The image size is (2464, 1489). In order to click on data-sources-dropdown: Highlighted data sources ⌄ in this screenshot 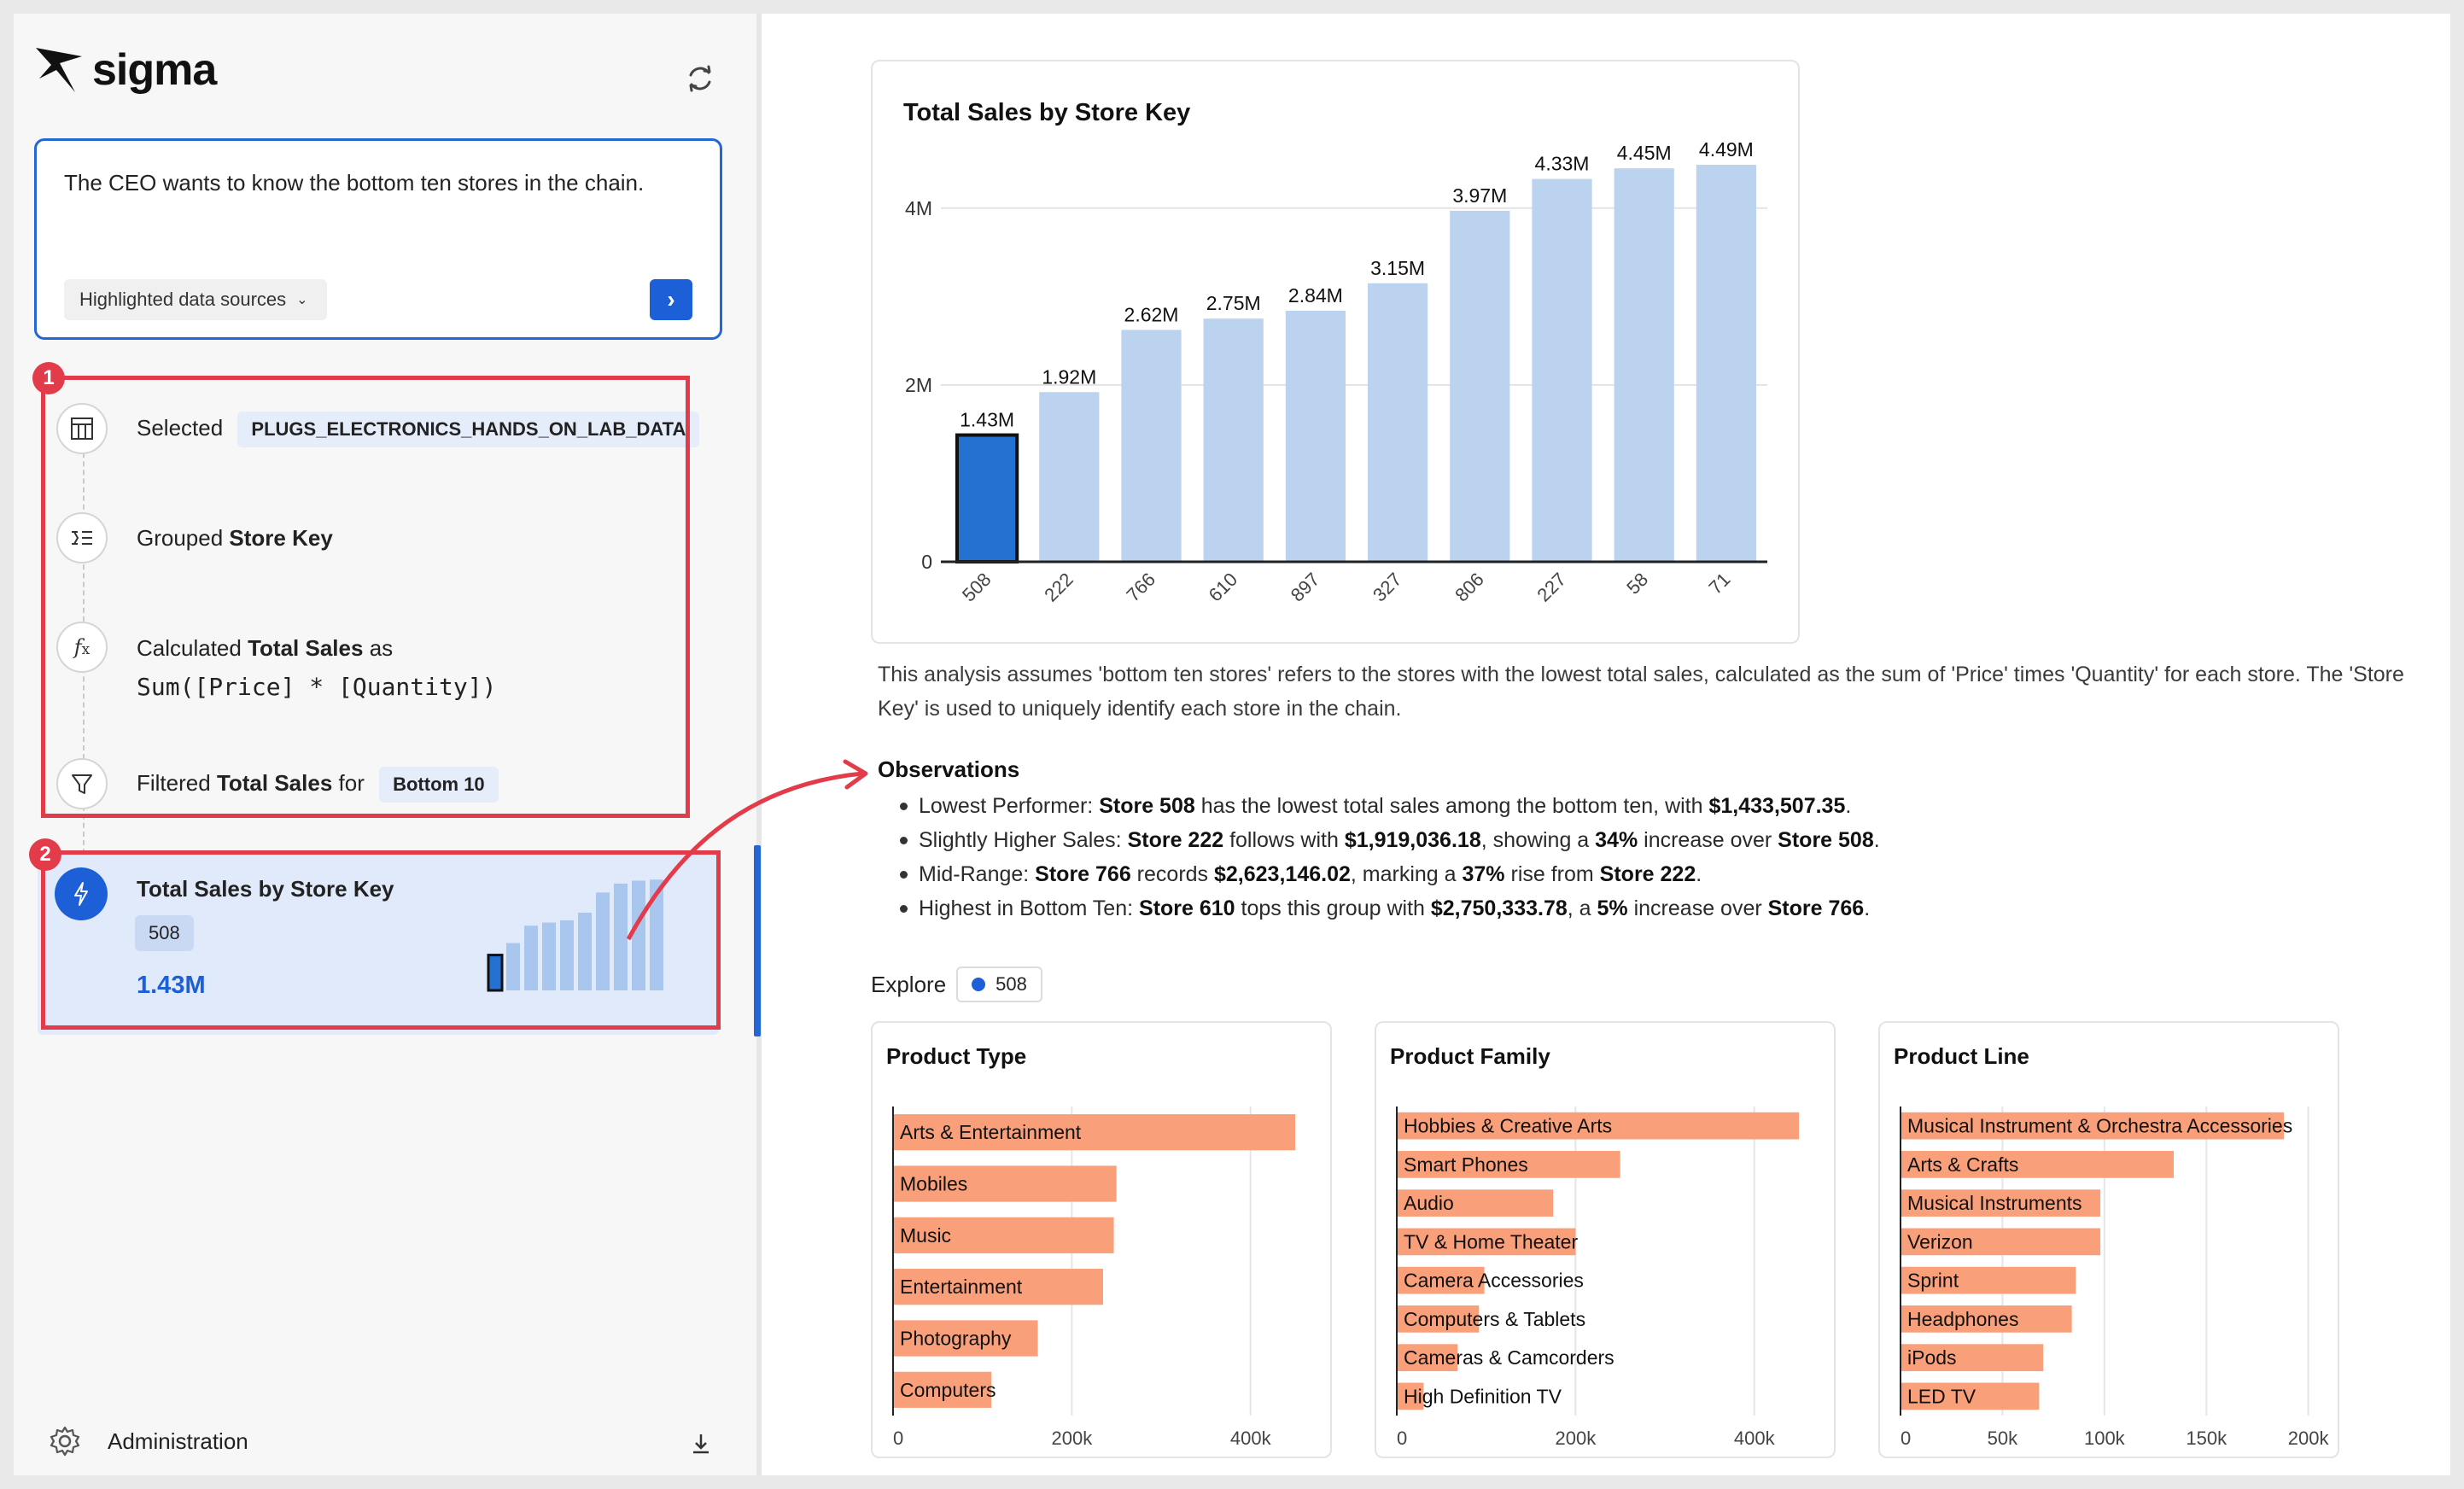, I will do `click(196, 299)`.